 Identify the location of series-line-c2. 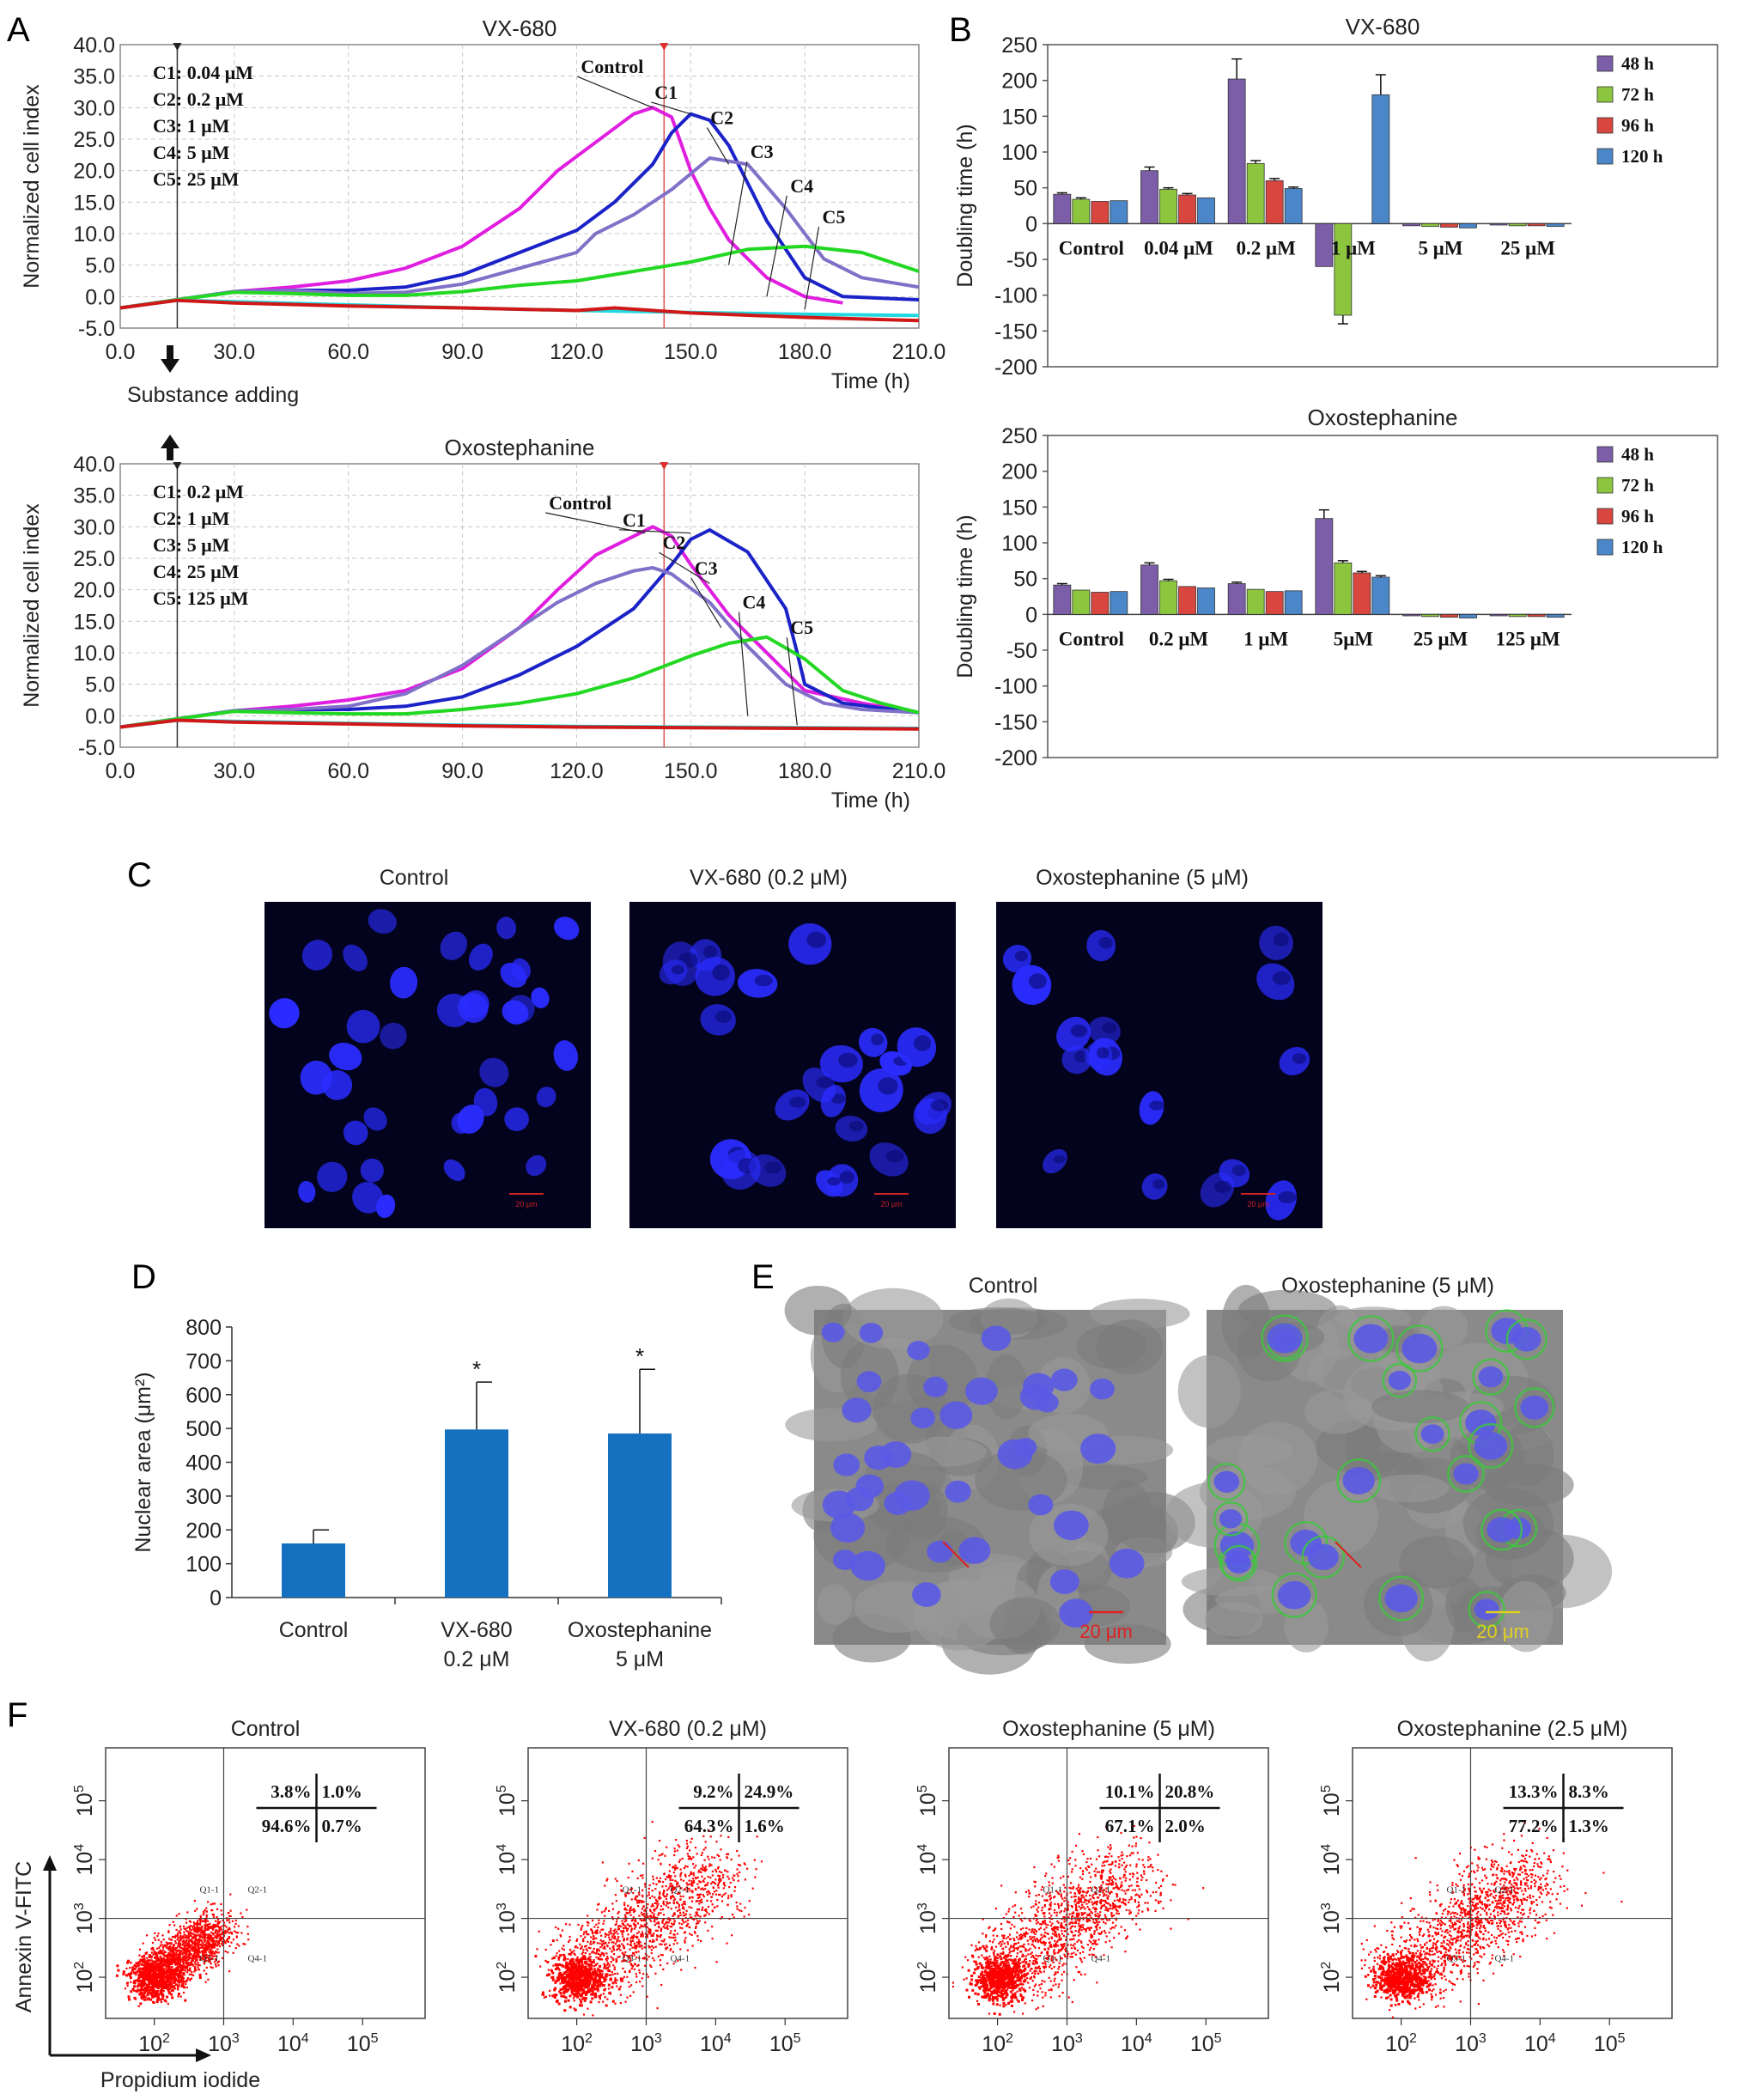
(520, 647).